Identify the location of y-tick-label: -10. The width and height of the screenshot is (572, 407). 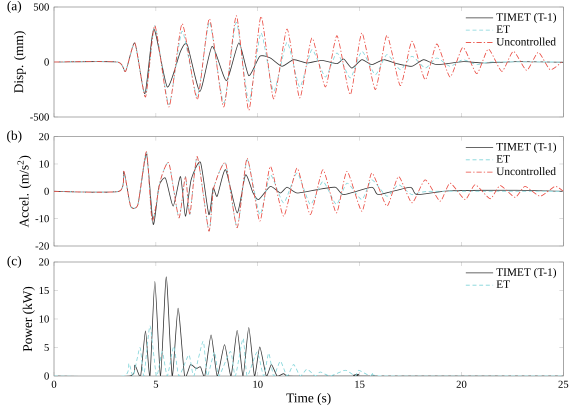
(42, 218).